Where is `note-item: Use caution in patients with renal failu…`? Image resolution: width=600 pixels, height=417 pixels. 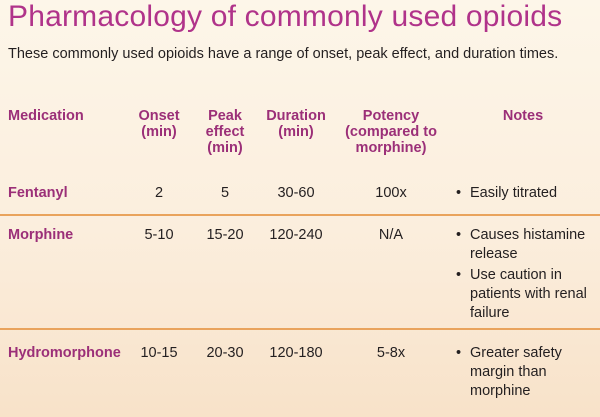
note-item: Use caution in patients with renal failu… is located at coordinates (526, 294).